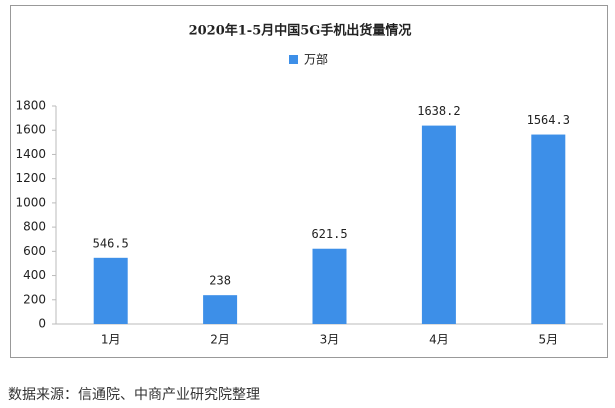 The image size is (615, 408). I want to click on x-tick-label: 4月, so click(439, 340).